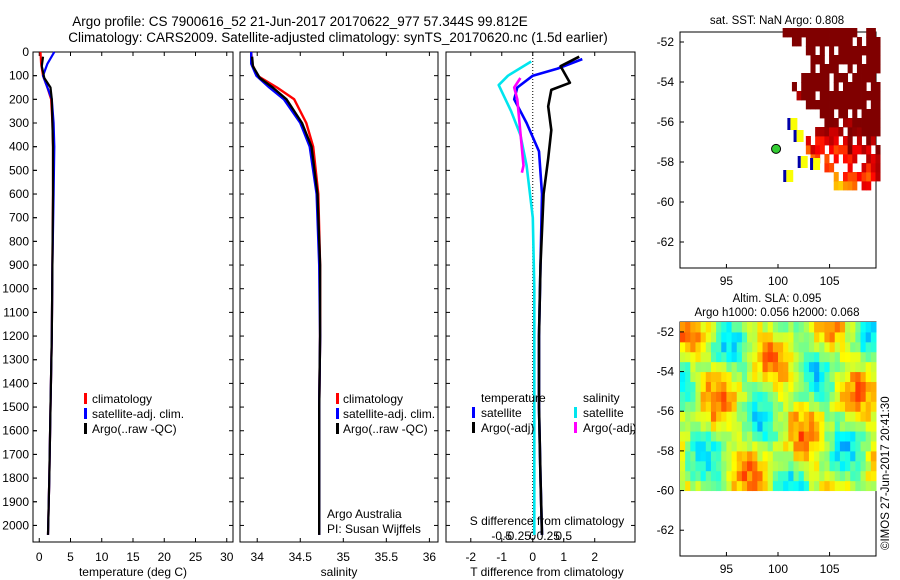 The image size is (900, 580). Describe the element at coordinates (812, 164) in the screenshot. I see `sst-cell-edge` at that location.